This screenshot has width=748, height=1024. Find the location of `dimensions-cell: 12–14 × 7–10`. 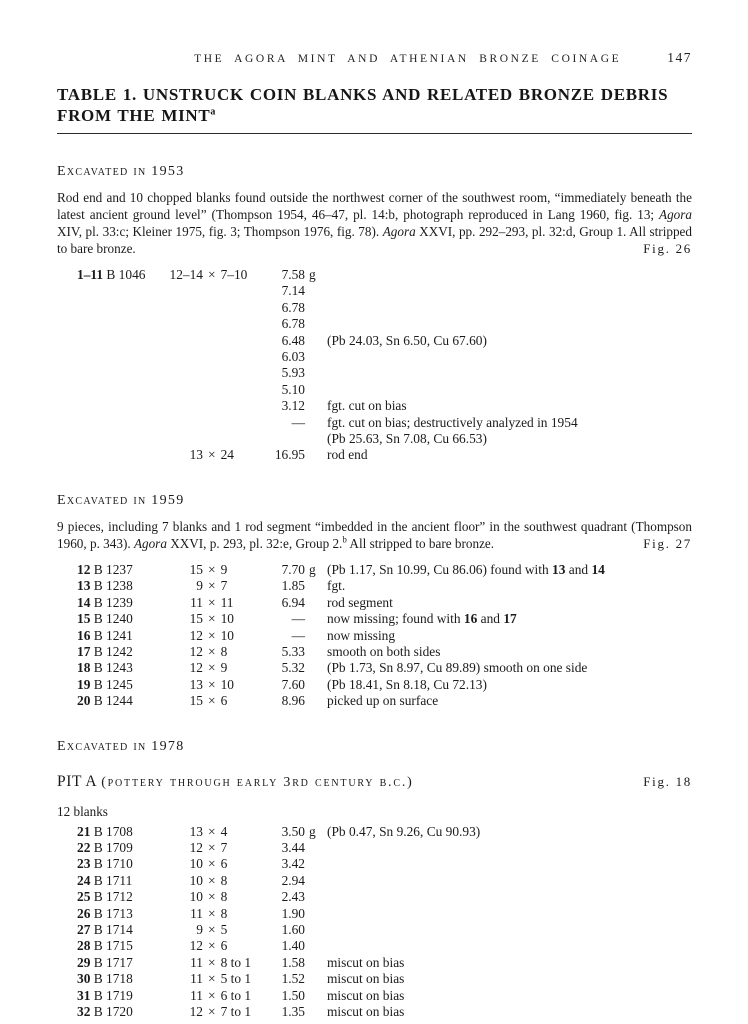

dimensions-cell: 12–14 × 7–10 is located at coordinates (208, 274).